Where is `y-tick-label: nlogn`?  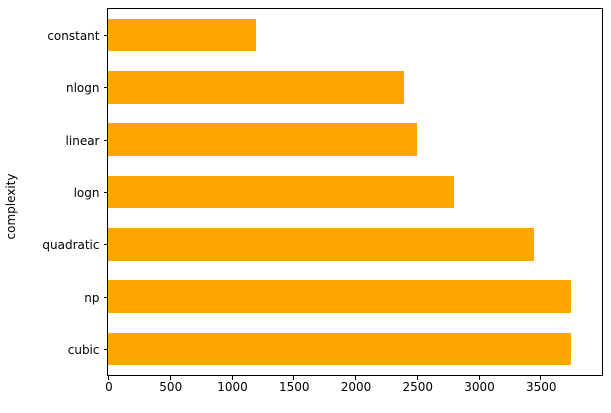 y-tick-label: nlogn is located at coordinates (82, 88).